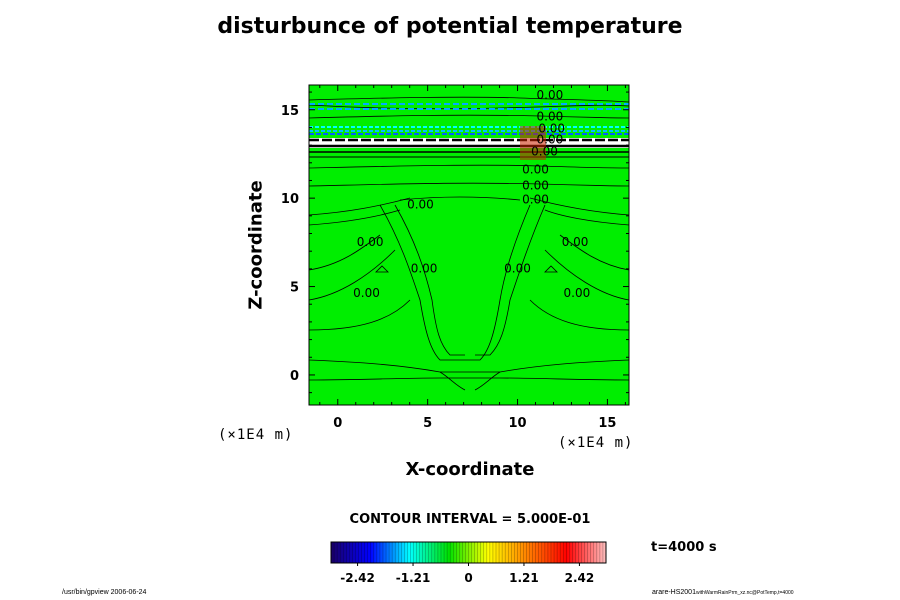  What do you see at coordinates (290, 111) in the screenshot?
I see `y-tick-label: 15` at bounding box center [290, 111].